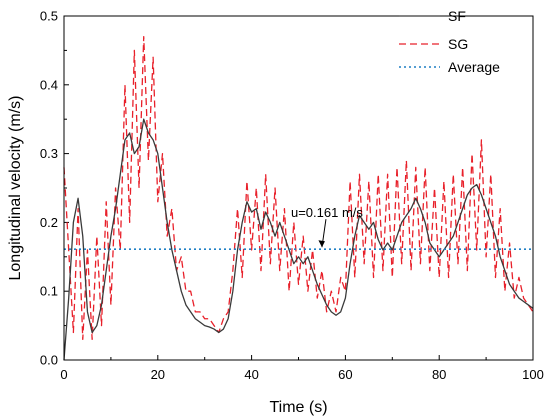  I want to click on x-tick-label: 0, so click(63, 374).